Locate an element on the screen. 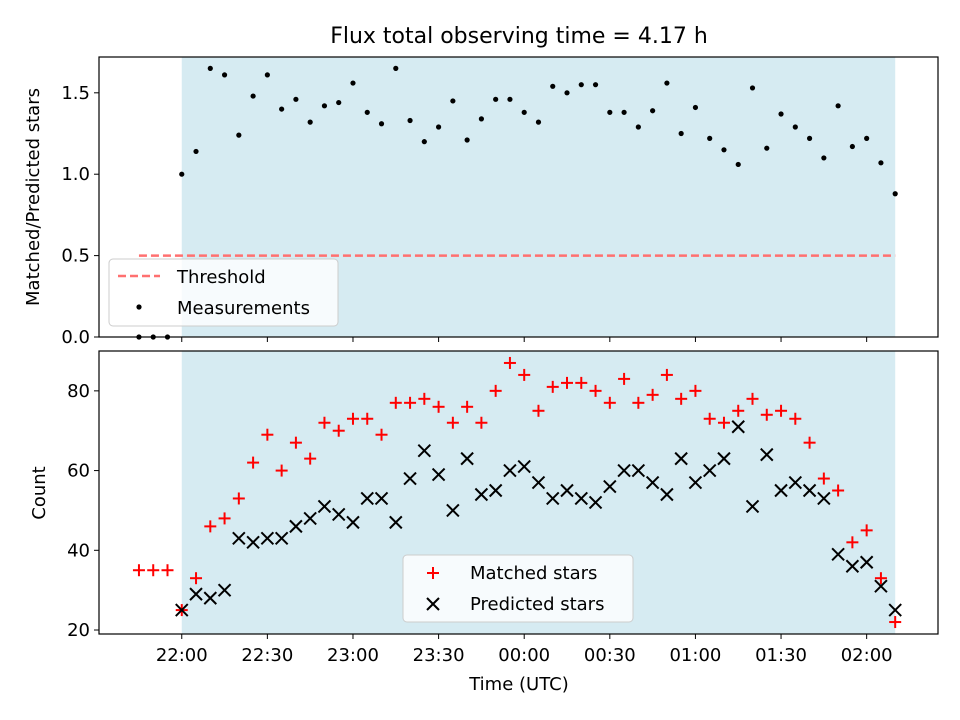 The width and height of the screenshot is (960, 720). ratio-x-ticks is located at coordinates (524, 339).